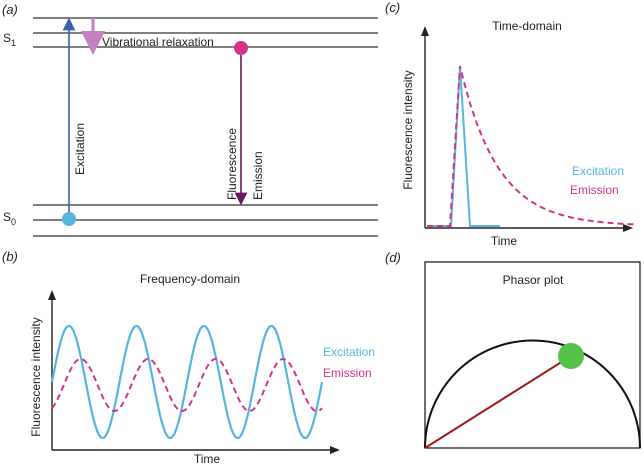 The image size is (644, 465). Describe the element at coordinates (10, 9) in the screenshot. I see `panel-a-label: (a)` at that location.